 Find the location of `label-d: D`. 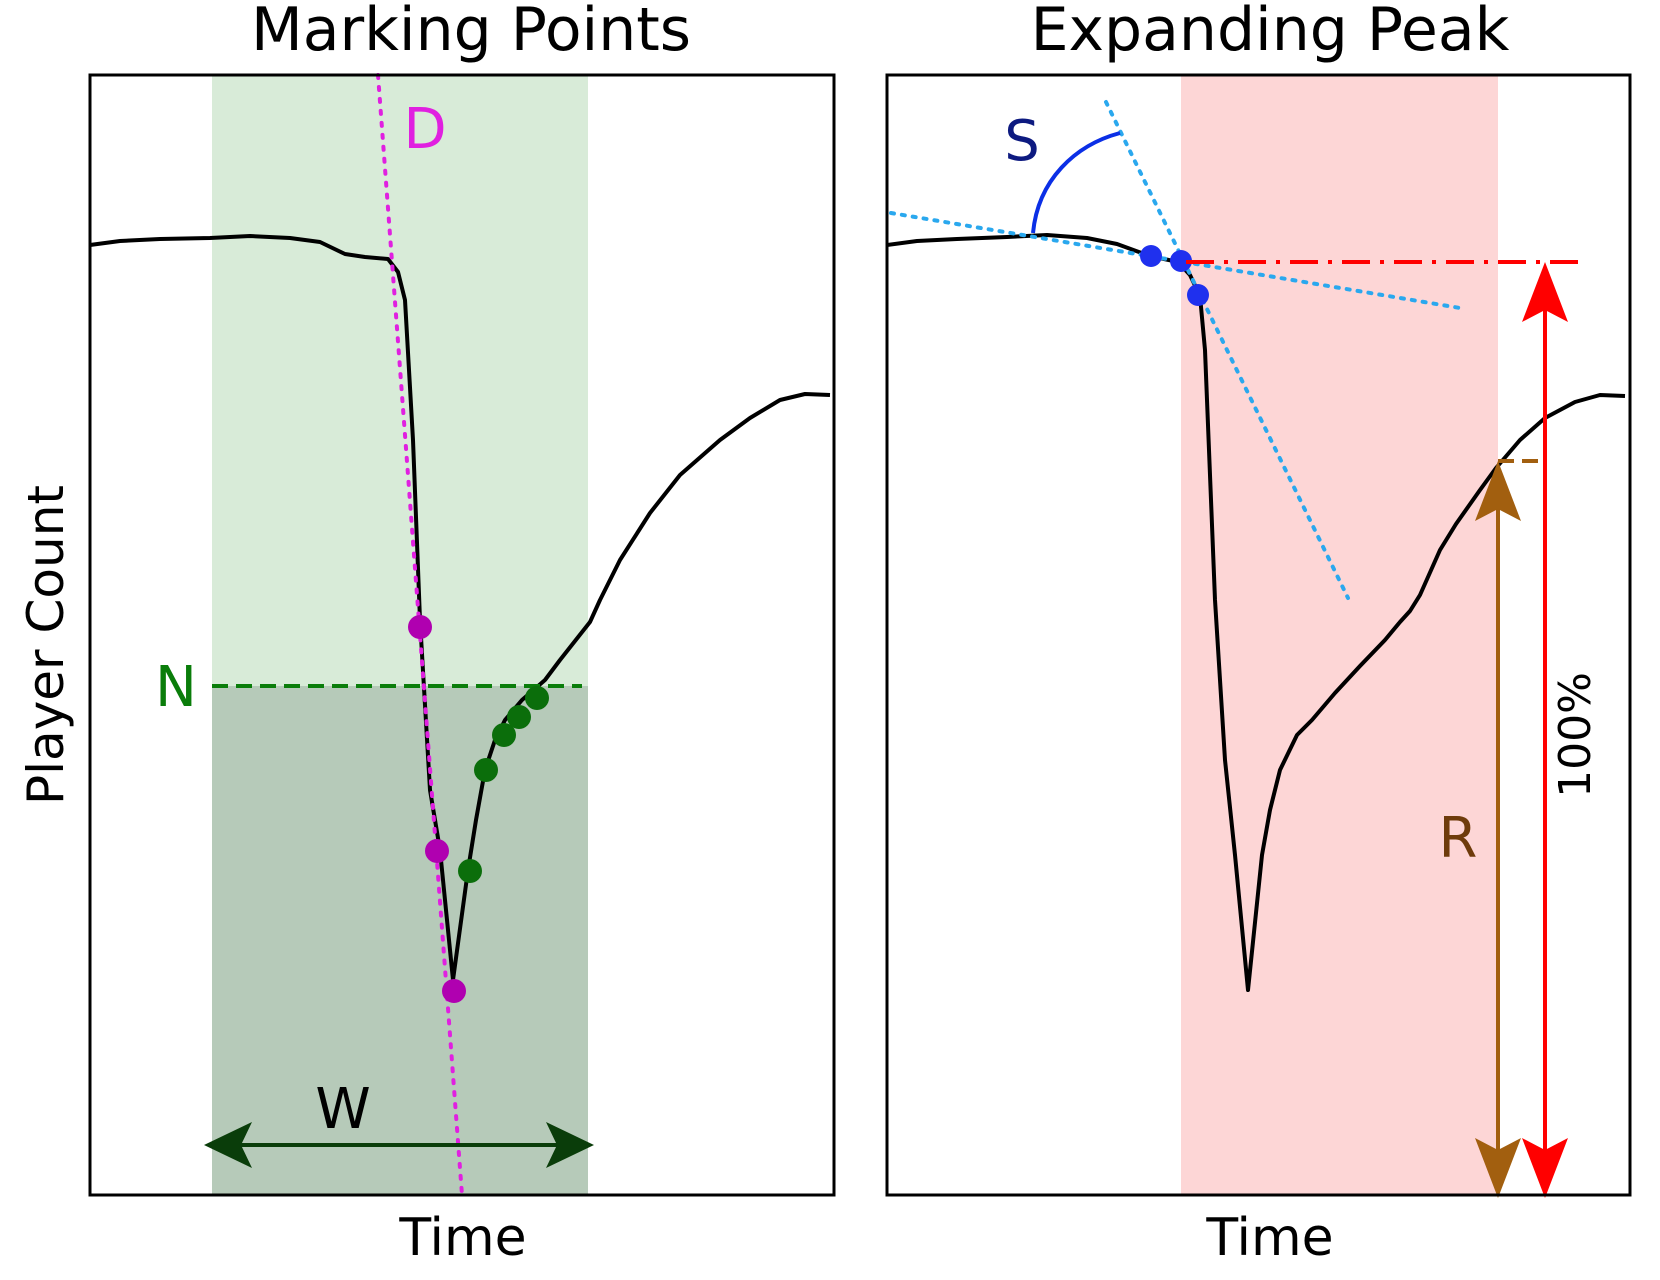

label-d: D is located at coordinates (424, 129).